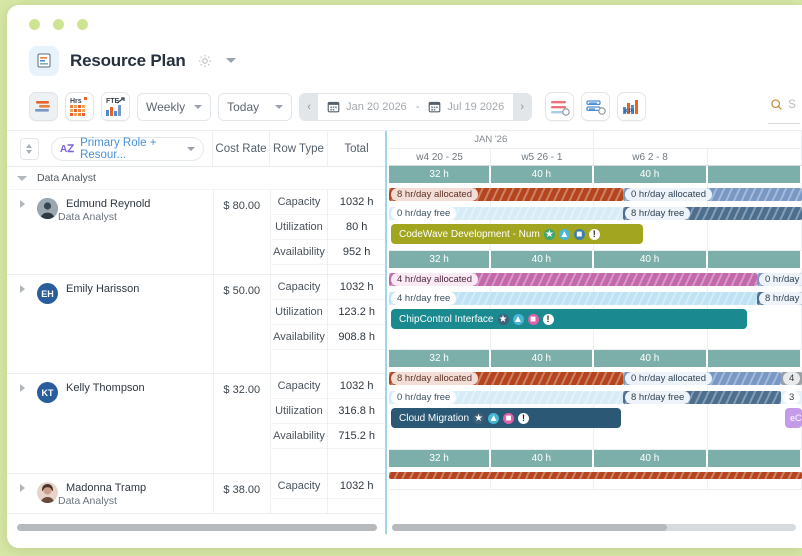  I want to click on sort-toggle, so click(29, 148).